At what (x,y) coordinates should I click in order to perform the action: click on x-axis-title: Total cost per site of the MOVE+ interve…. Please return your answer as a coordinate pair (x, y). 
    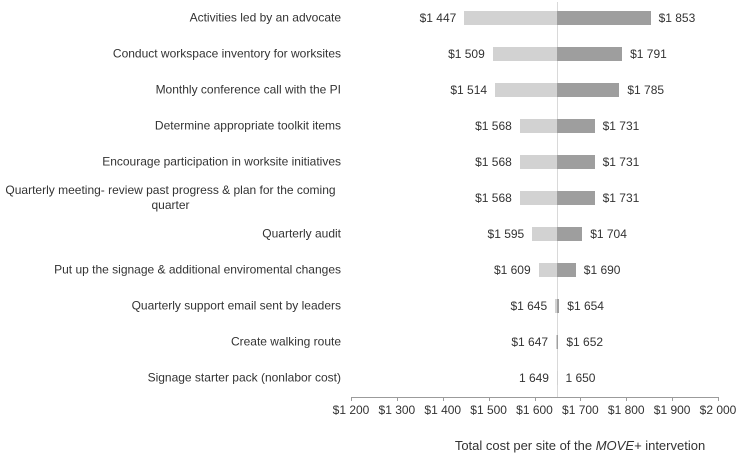
    Looking at the image, I should click on (580, 445).